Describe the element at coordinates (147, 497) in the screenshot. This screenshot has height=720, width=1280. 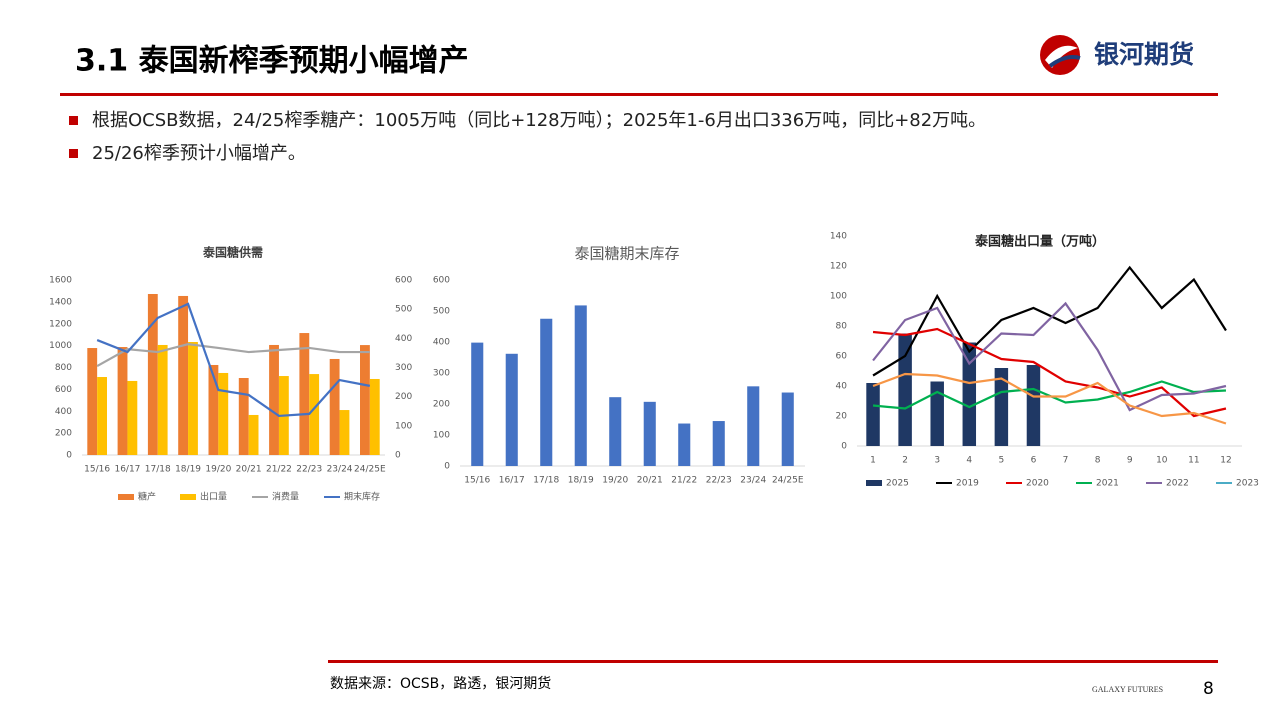
I see `legend-label: 糖产` at that location.